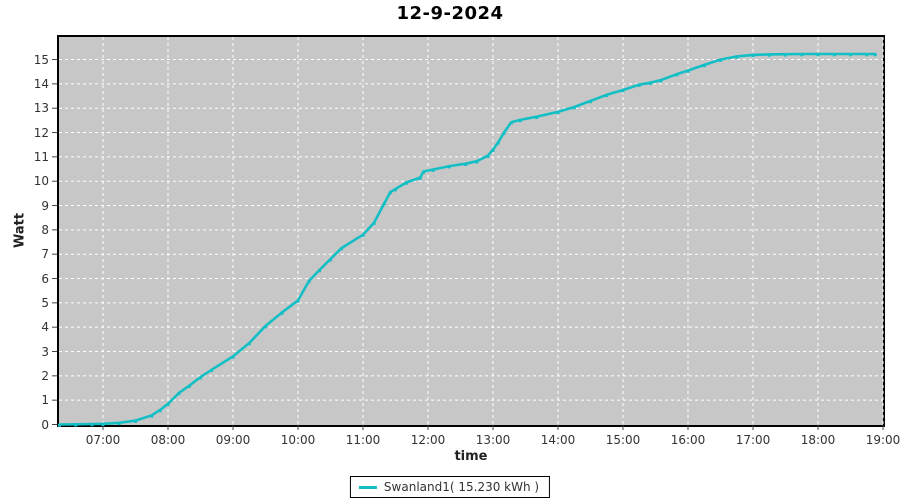 Image resolution: width=900 pixels, height=500 pixels. Describe the element at coordinates (168, 440) in the screenshot. I see `x-tick-label: 08:00` at that location.